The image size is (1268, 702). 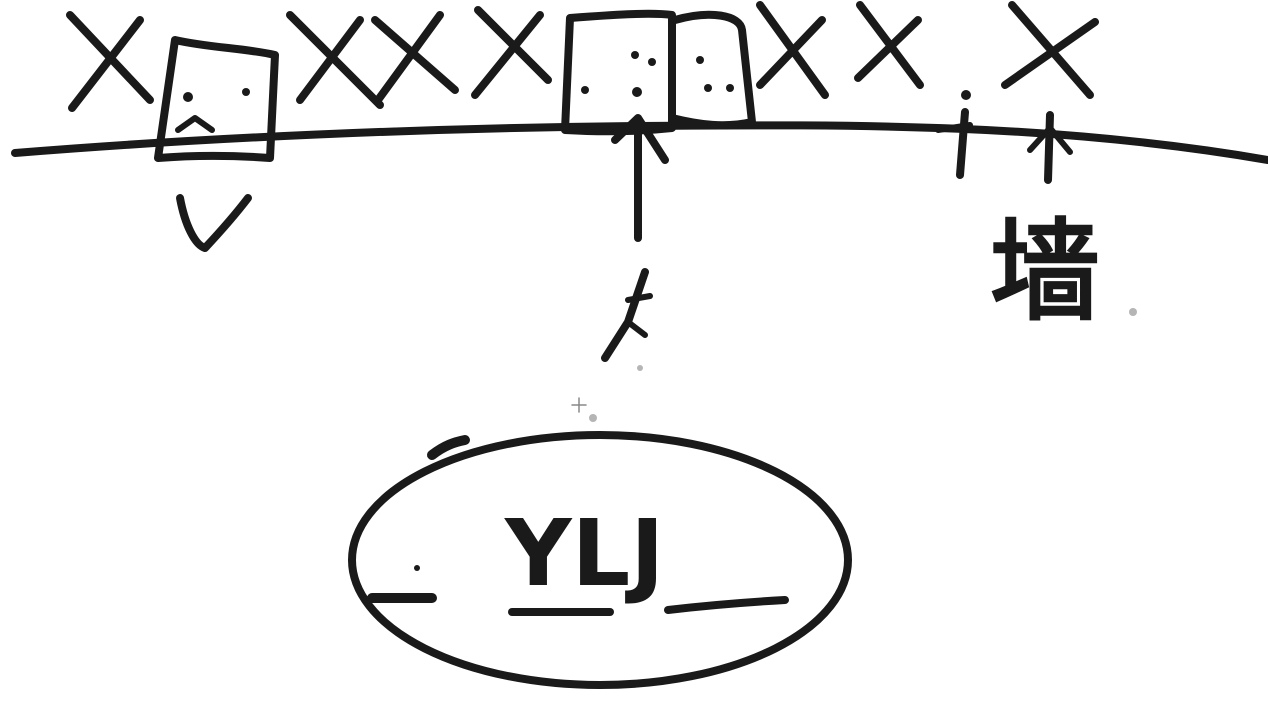 I want to click on arrow-to-wall, so click(x=1050, y=147).